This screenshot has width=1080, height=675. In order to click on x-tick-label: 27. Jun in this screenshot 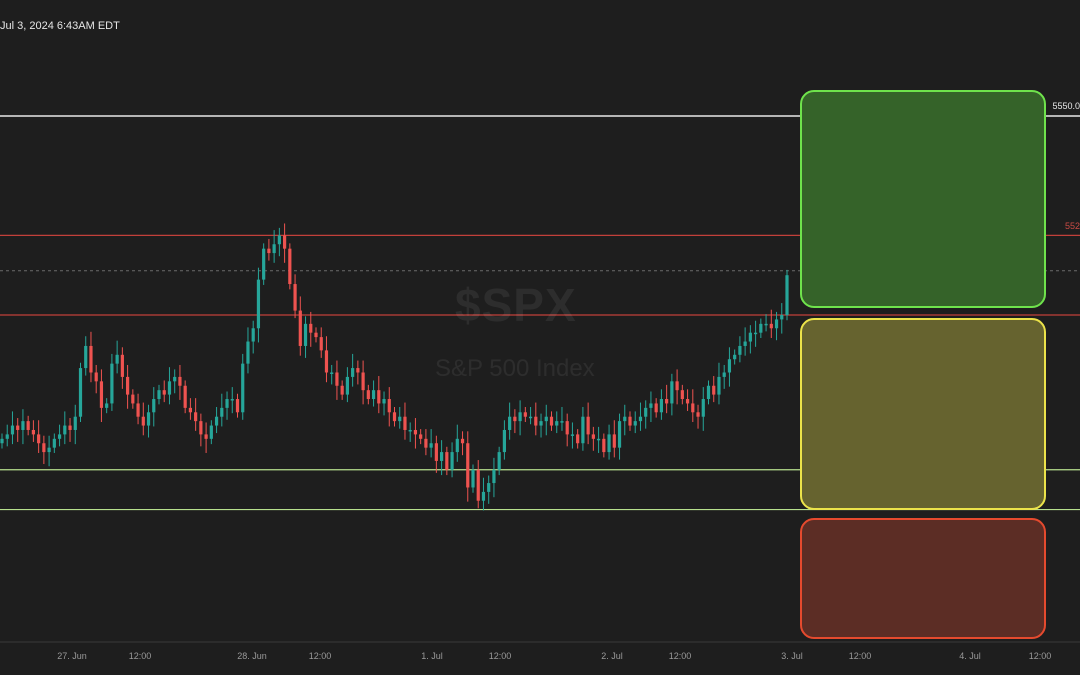, I will do `click(72, 656)`.